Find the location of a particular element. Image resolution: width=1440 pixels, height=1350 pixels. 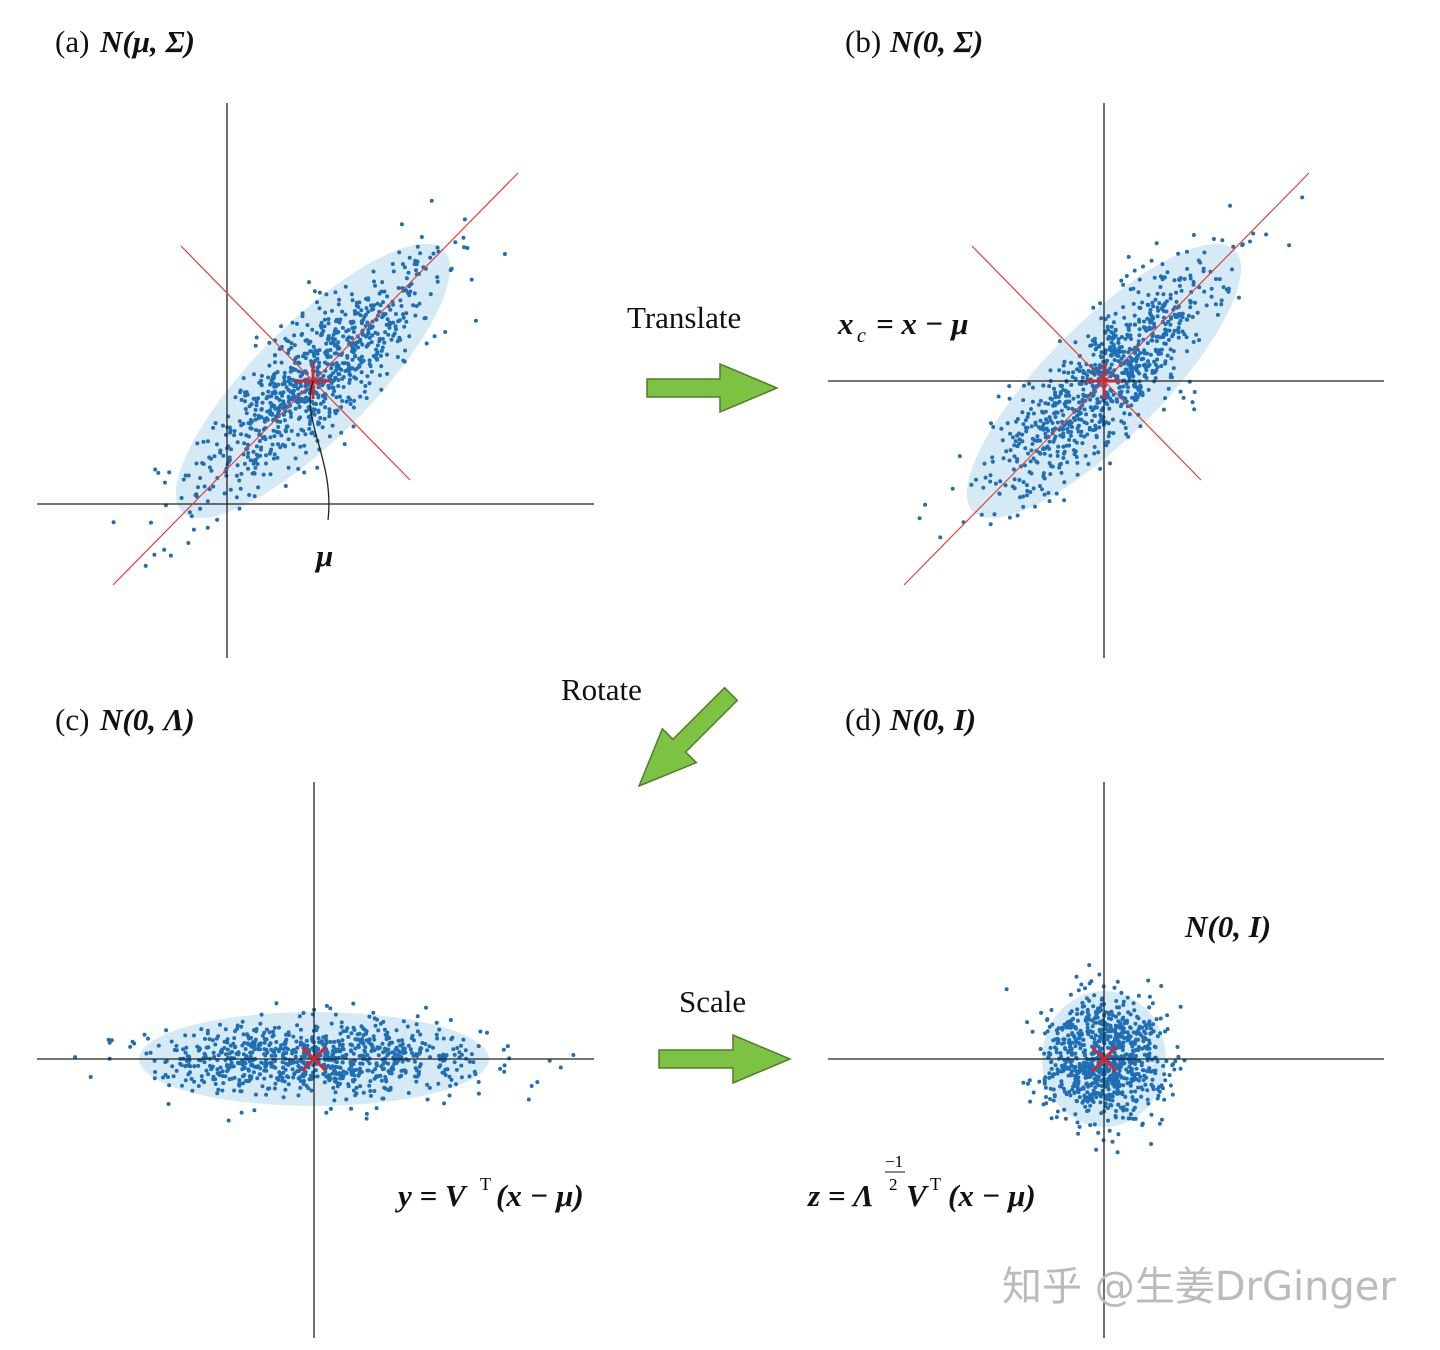

callout-line is located at coordinates (319, 450).